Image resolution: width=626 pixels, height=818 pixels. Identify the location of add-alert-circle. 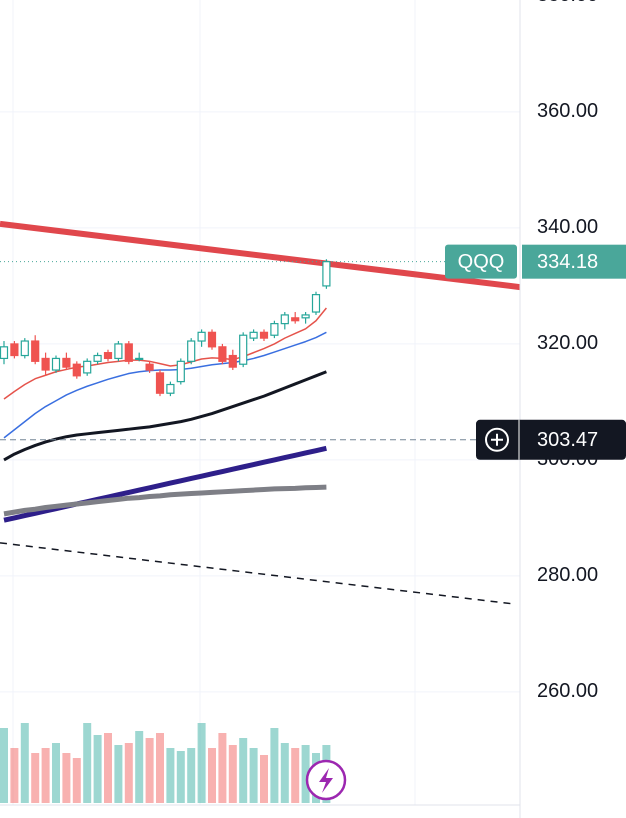
(497, 439).